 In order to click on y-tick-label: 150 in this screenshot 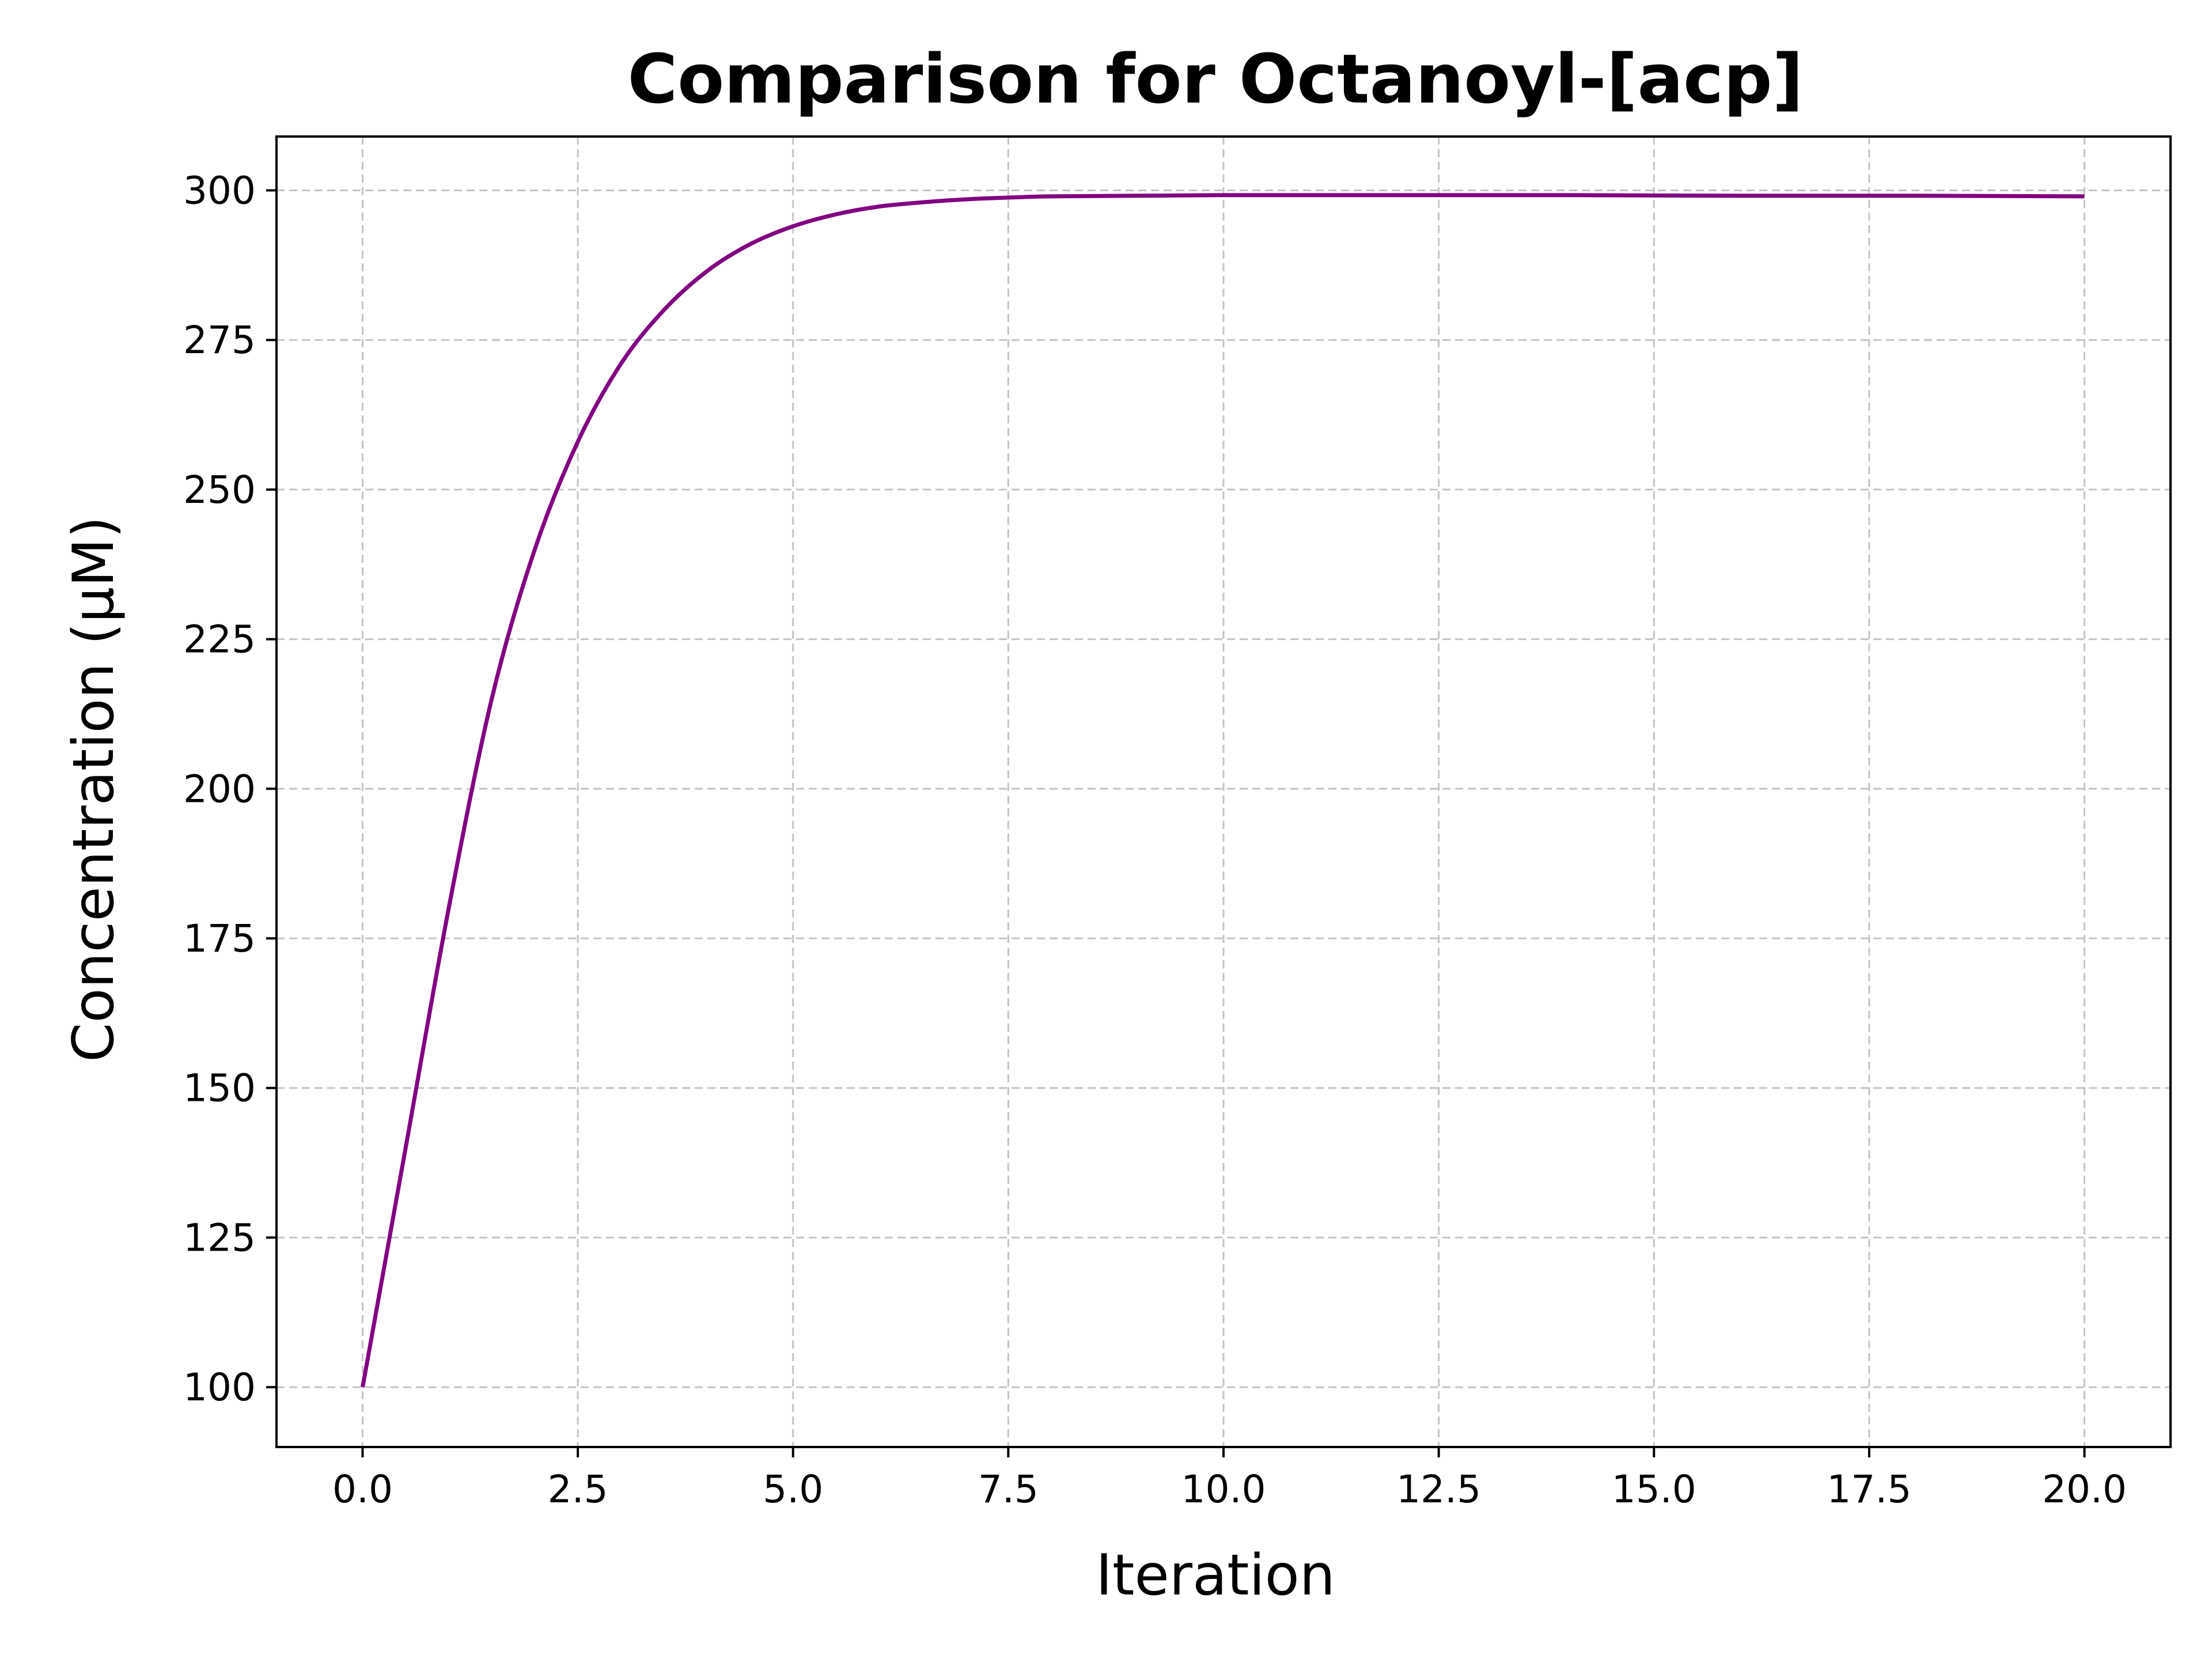, I will do `click(219, 1088)`.